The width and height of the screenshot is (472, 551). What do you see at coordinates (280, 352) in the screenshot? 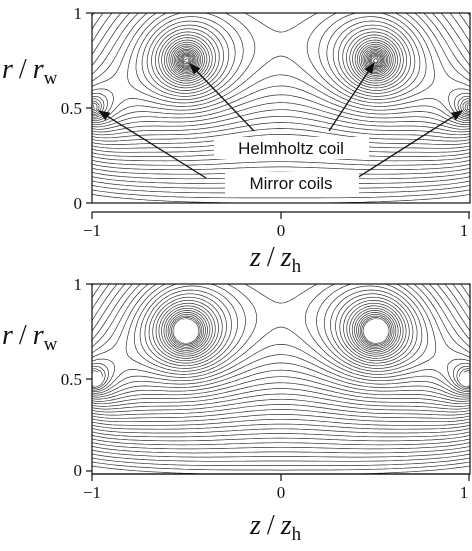
I see `coil-markers-bottom` at bounding box center [280, 352].